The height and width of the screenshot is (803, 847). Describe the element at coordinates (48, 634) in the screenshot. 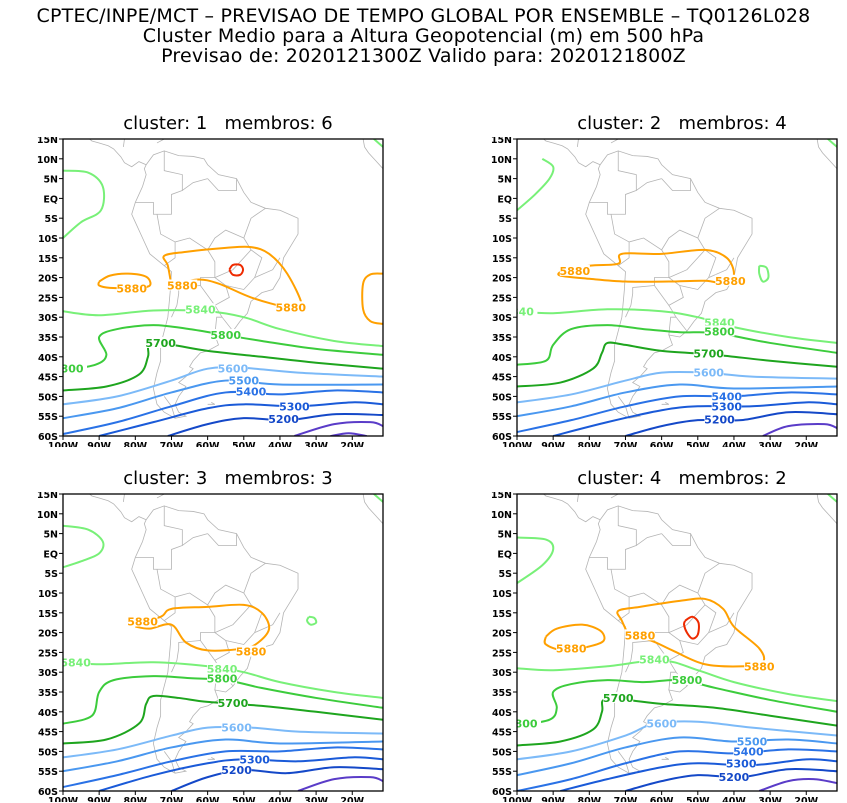

I see `lat-tick-label: 20S` at that location.